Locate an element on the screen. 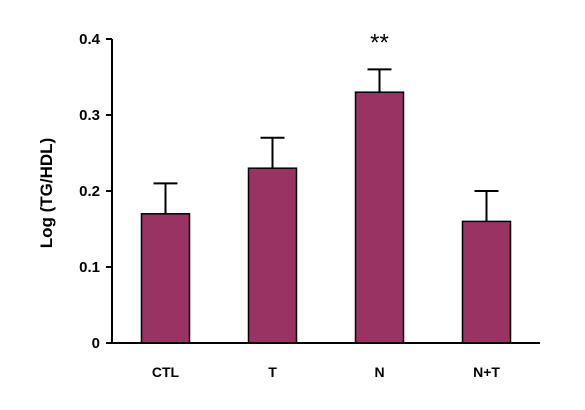  y-tick-label: 0.3 is located at coordinates (89, 115).